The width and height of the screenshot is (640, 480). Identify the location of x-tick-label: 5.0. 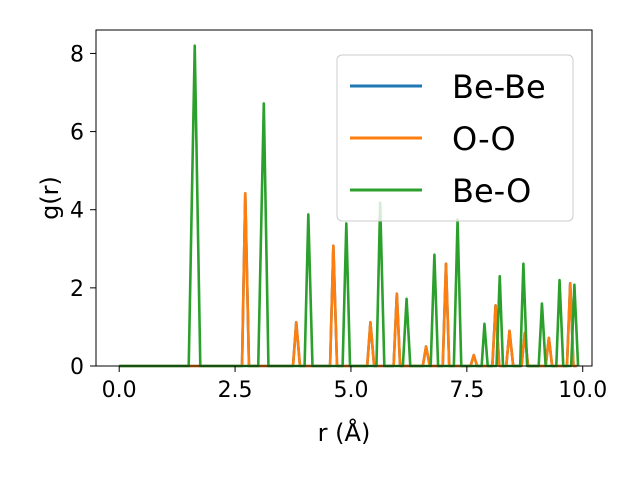
(350, 390).